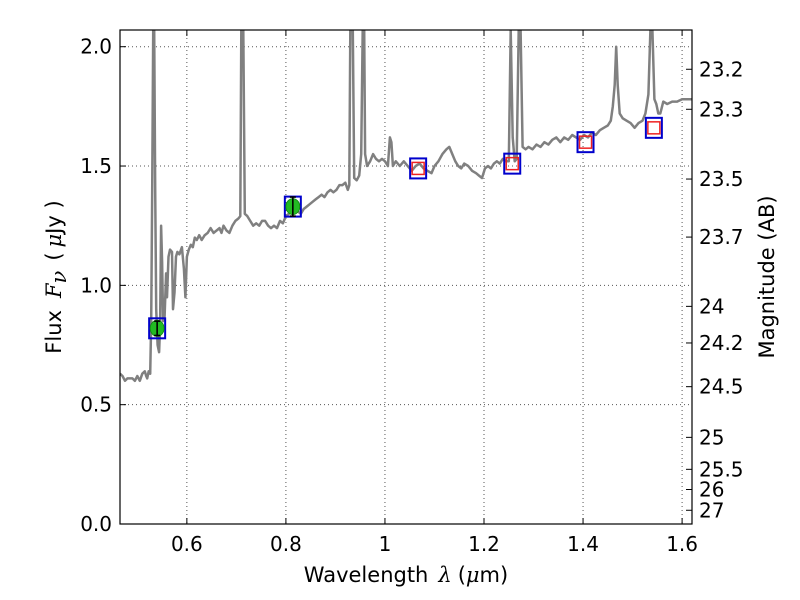  Describe the element at coordinates (54, 332) in the screenshot. I see `y-axis-label-prefix: Flux` at that location.